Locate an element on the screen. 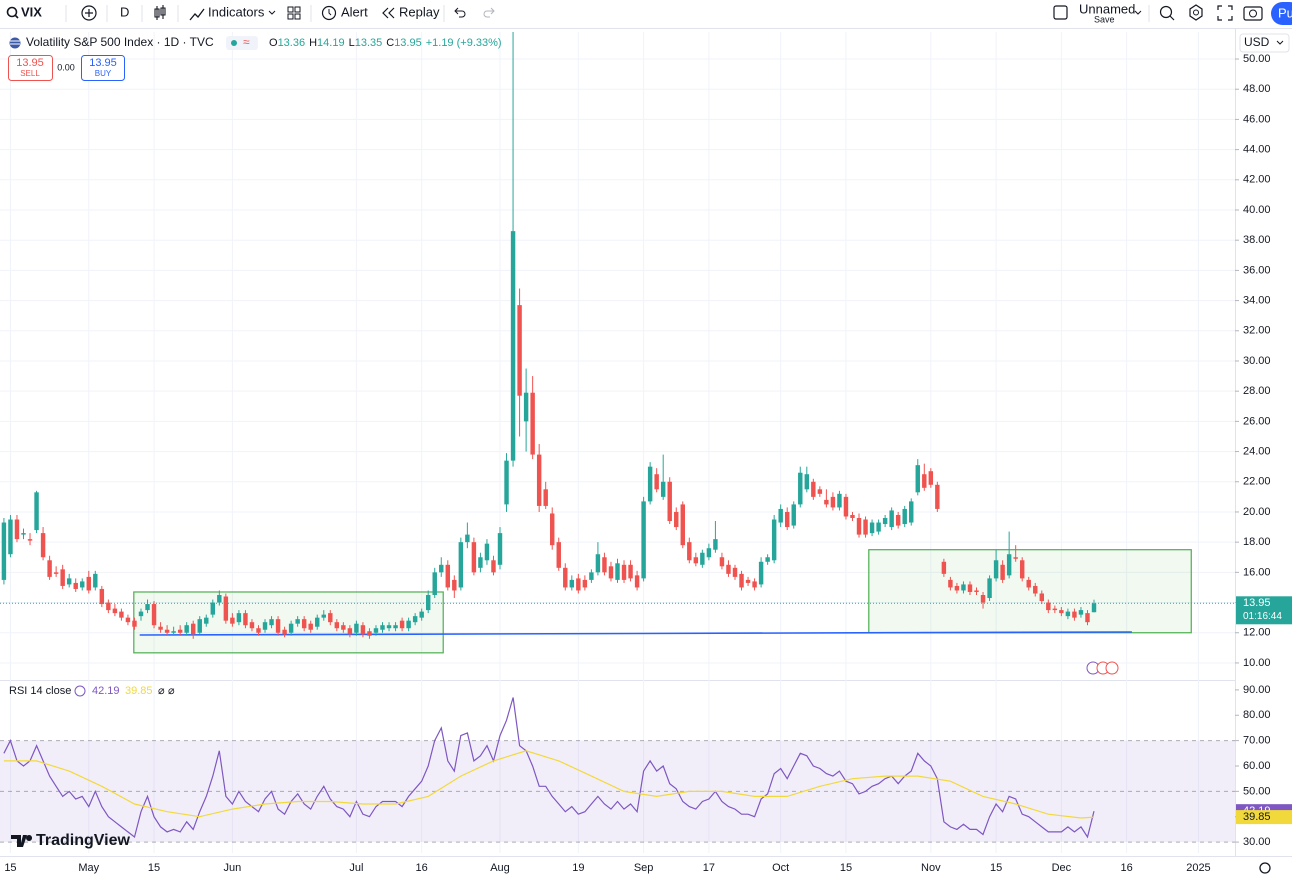 The height and width of the screenshot is (878, 1292). x-tick-label: Nov is located at coordinates (931, 868).